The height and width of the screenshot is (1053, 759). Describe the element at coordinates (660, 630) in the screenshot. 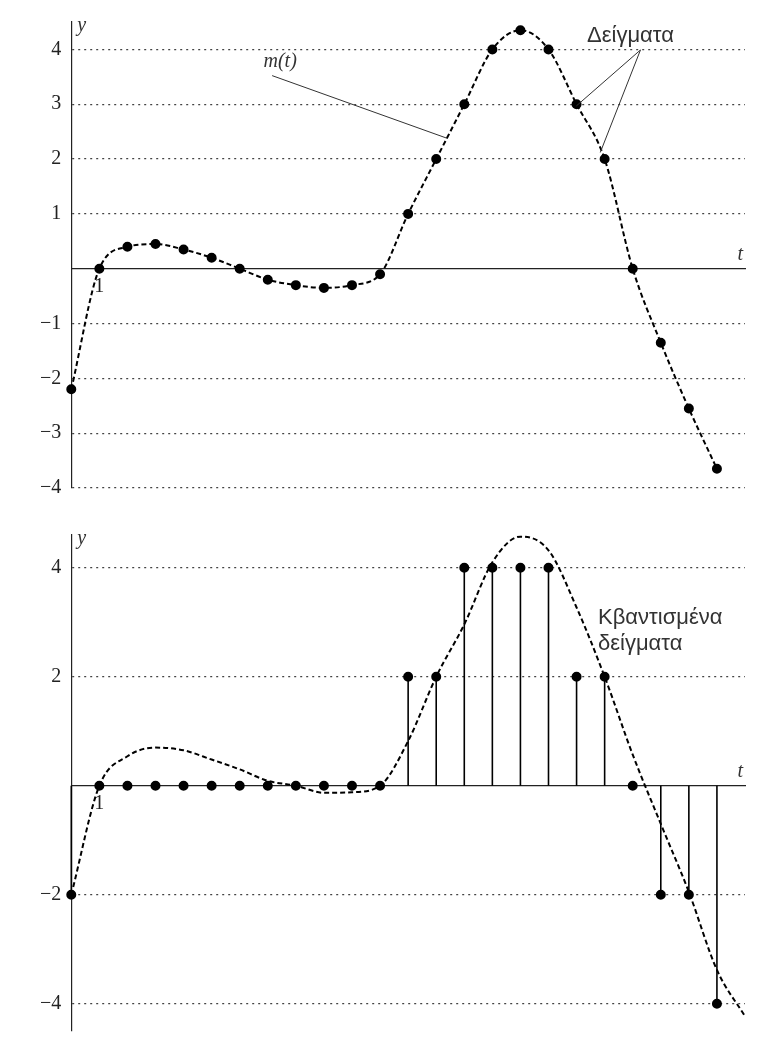

I see `annotation: Κβαντισμένα δείγματα` at that location.